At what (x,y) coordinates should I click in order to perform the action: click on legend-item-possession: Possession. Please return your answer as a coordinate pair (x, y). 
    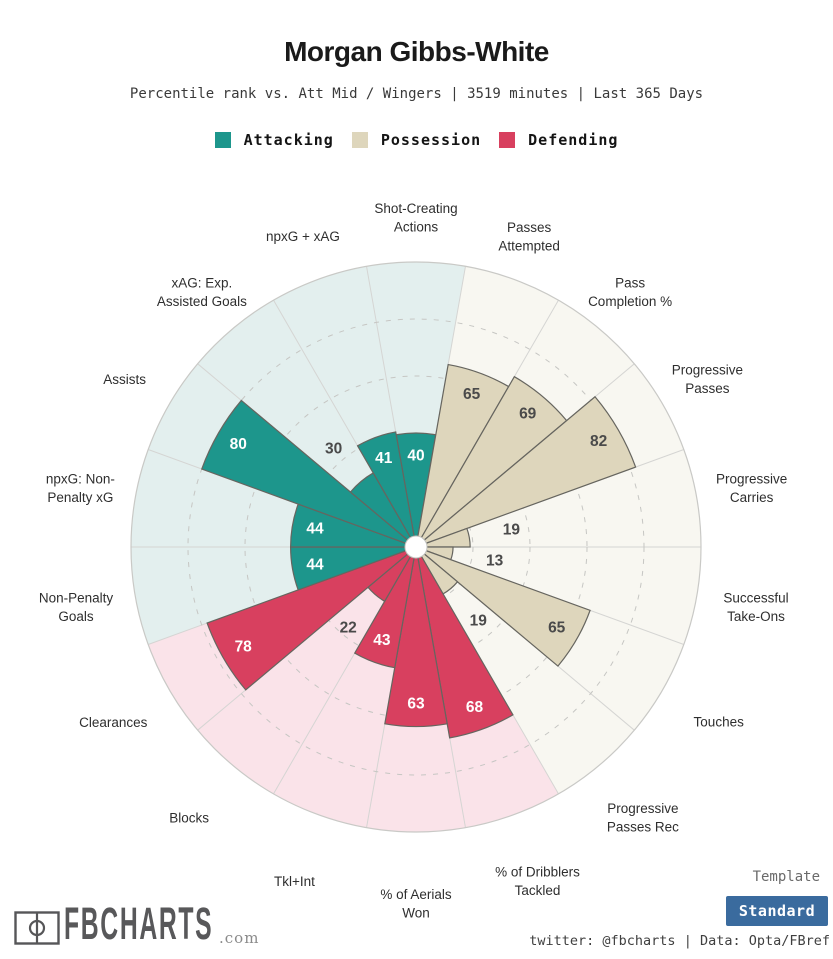
    Looking at the image, I should click on (416, 140).